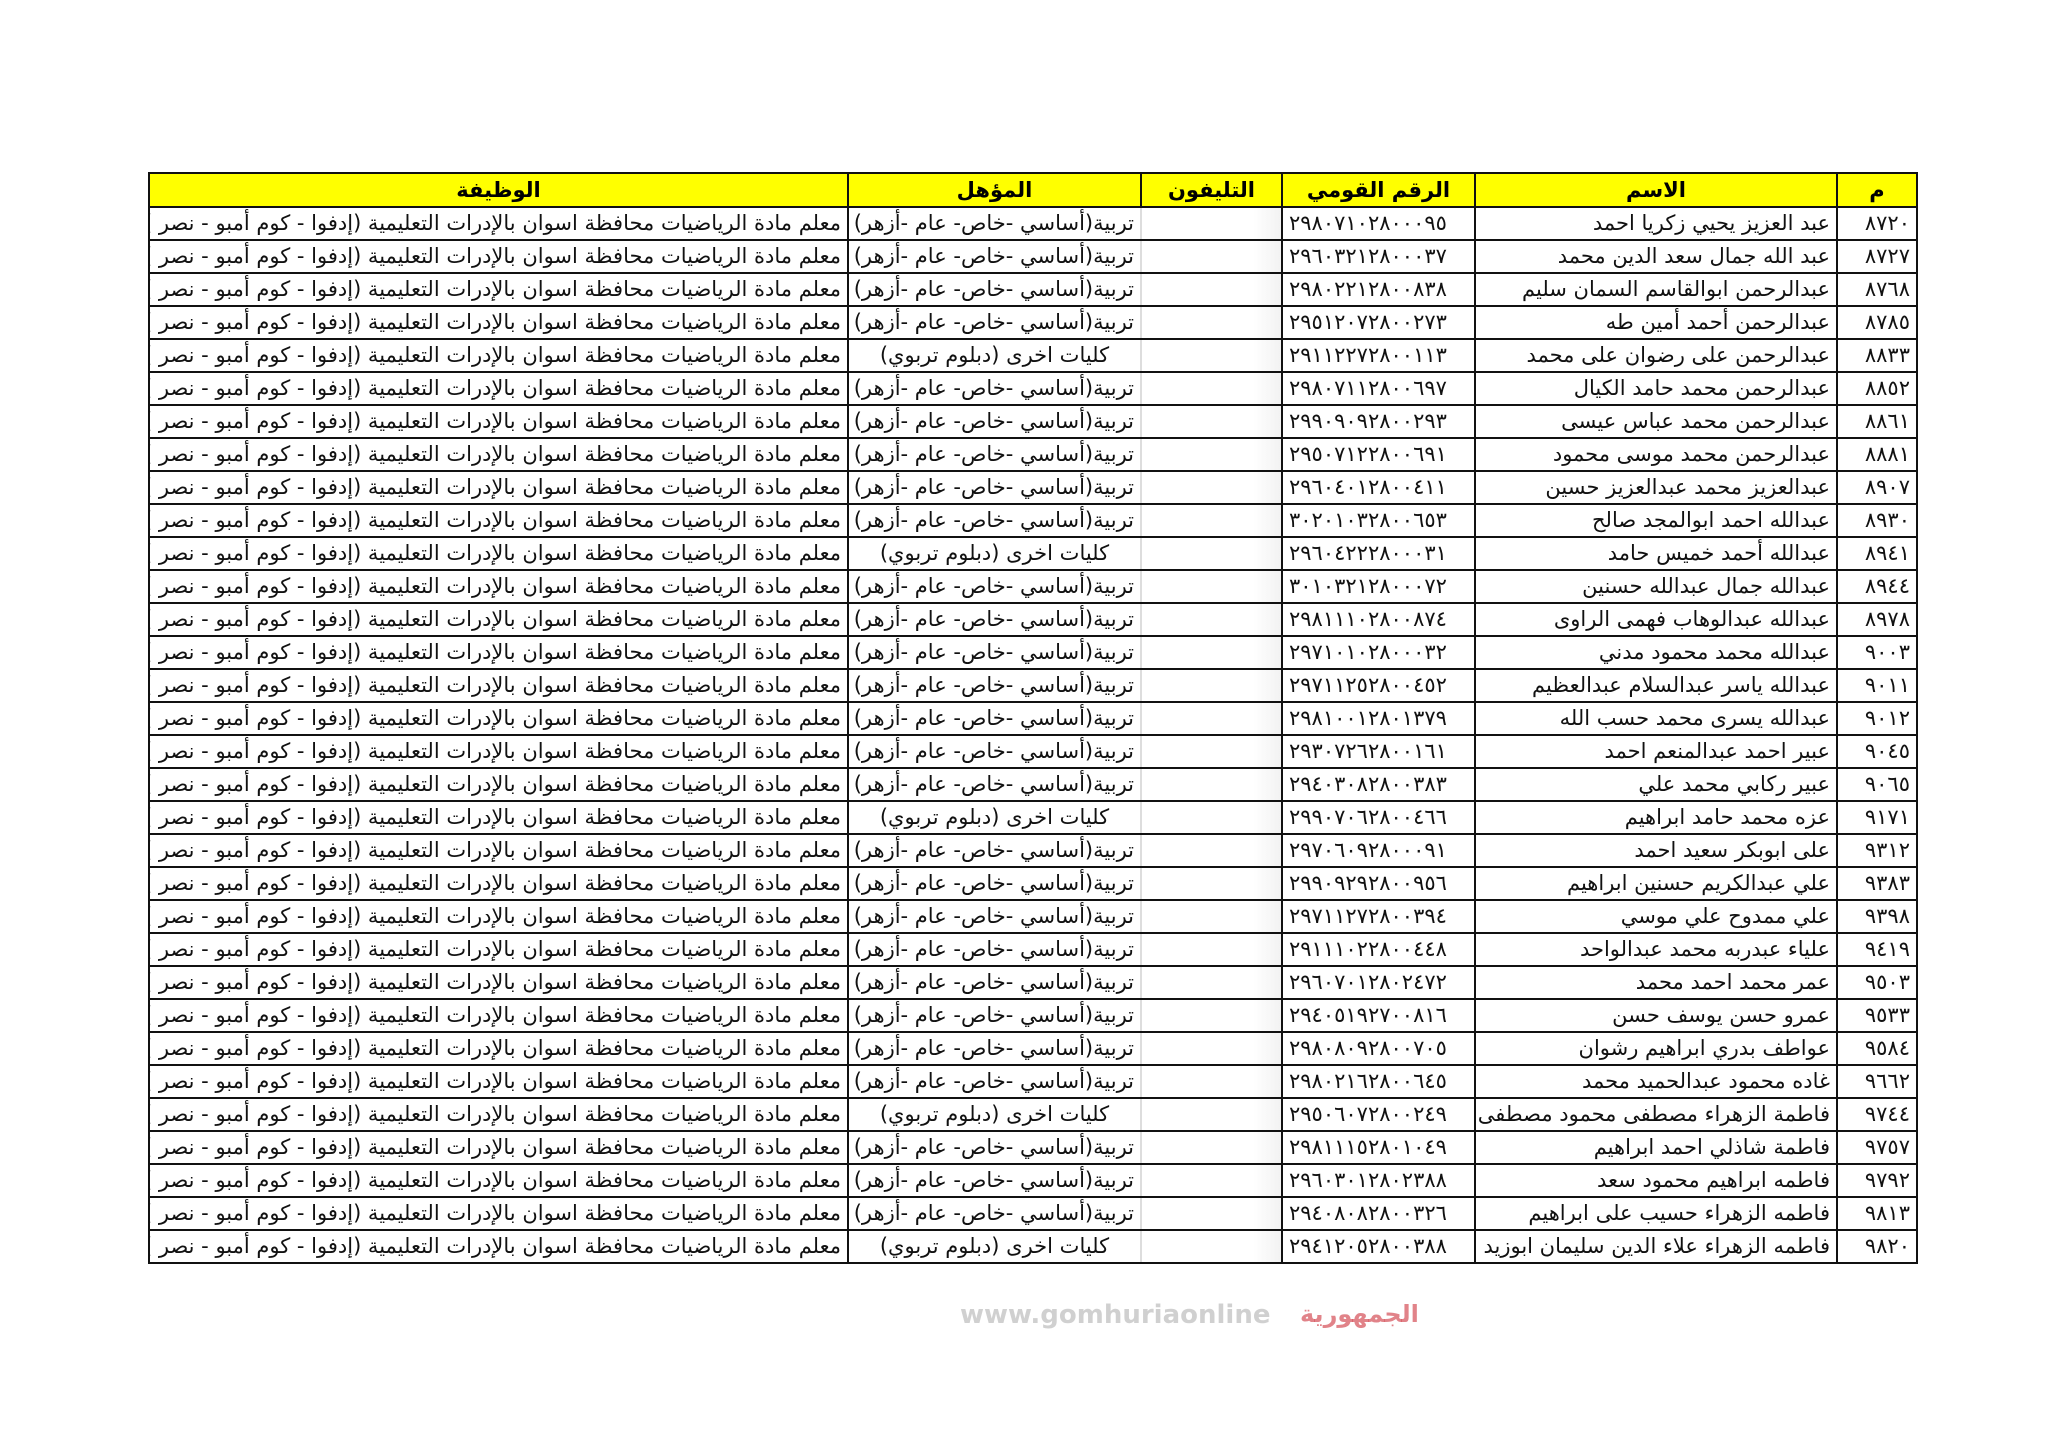 The height and width of the screenshot is (1449, 2048). What do you see at coordinates (1656, 817) in the screenshot?
I see `cell-name: عزه محمد حامد ابراهيم` at bounding box center [1656, 817].